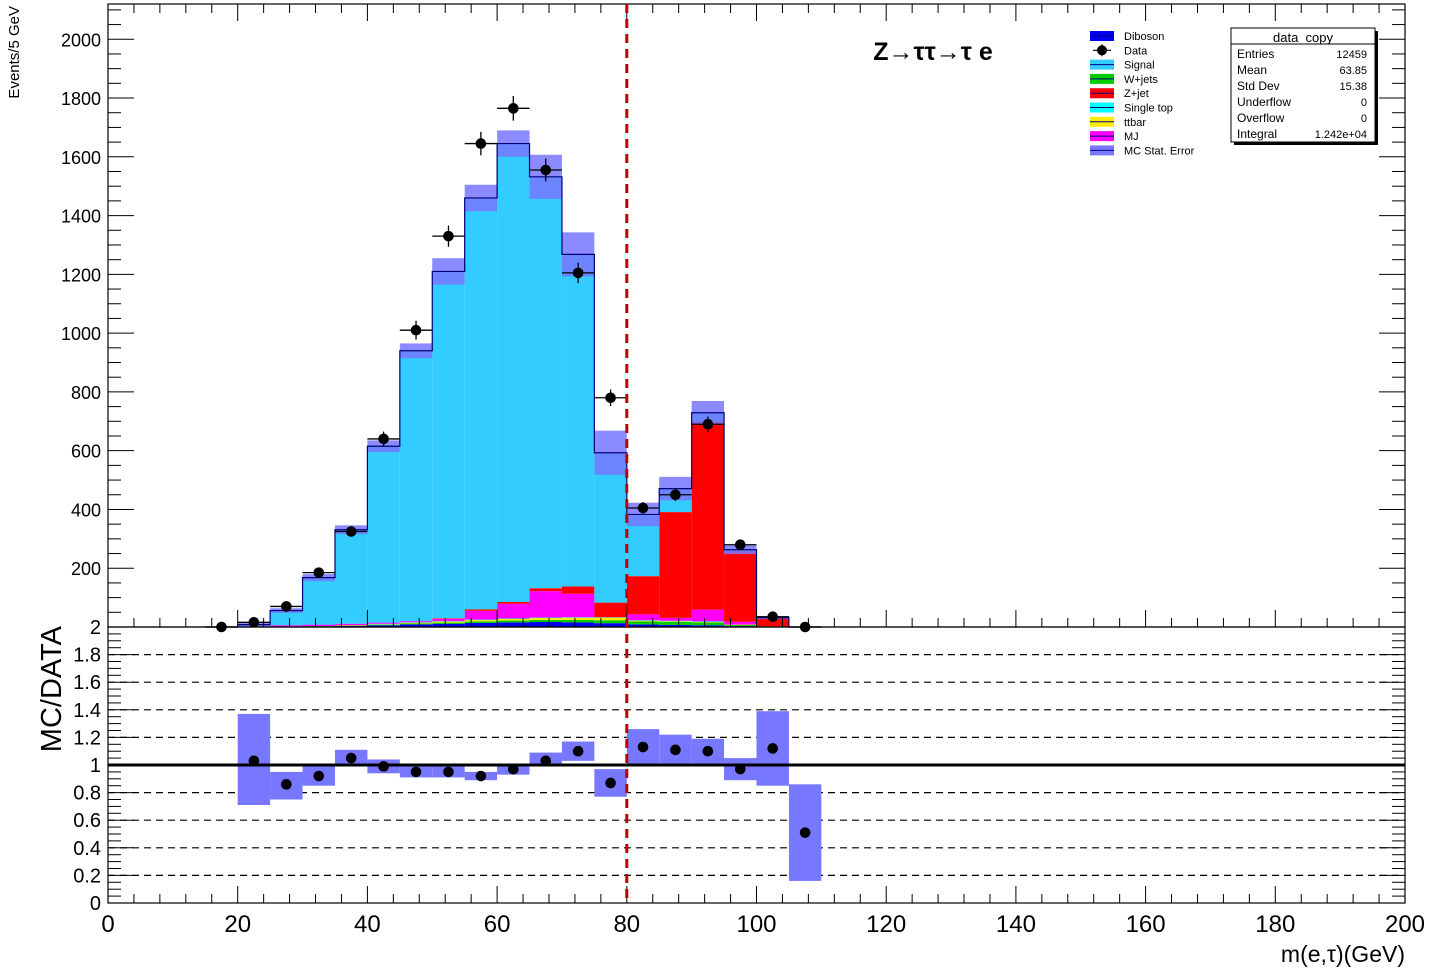 The image size is (1432, 973). Describe the element at coordinates (87, 683) in the screenshot. I see `y-tick-label: 1.6` at that location.